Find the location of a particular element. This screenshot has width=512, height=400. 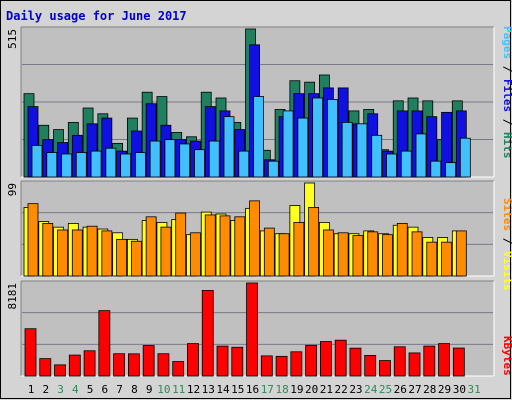

day-label-15: 15 is located at coordinates (237, 389).